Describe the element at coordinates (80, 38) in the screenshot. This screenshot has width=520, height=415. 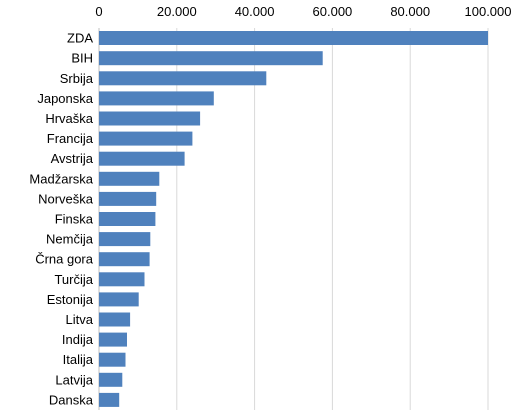
I see `category-label: ZDA` at that location.